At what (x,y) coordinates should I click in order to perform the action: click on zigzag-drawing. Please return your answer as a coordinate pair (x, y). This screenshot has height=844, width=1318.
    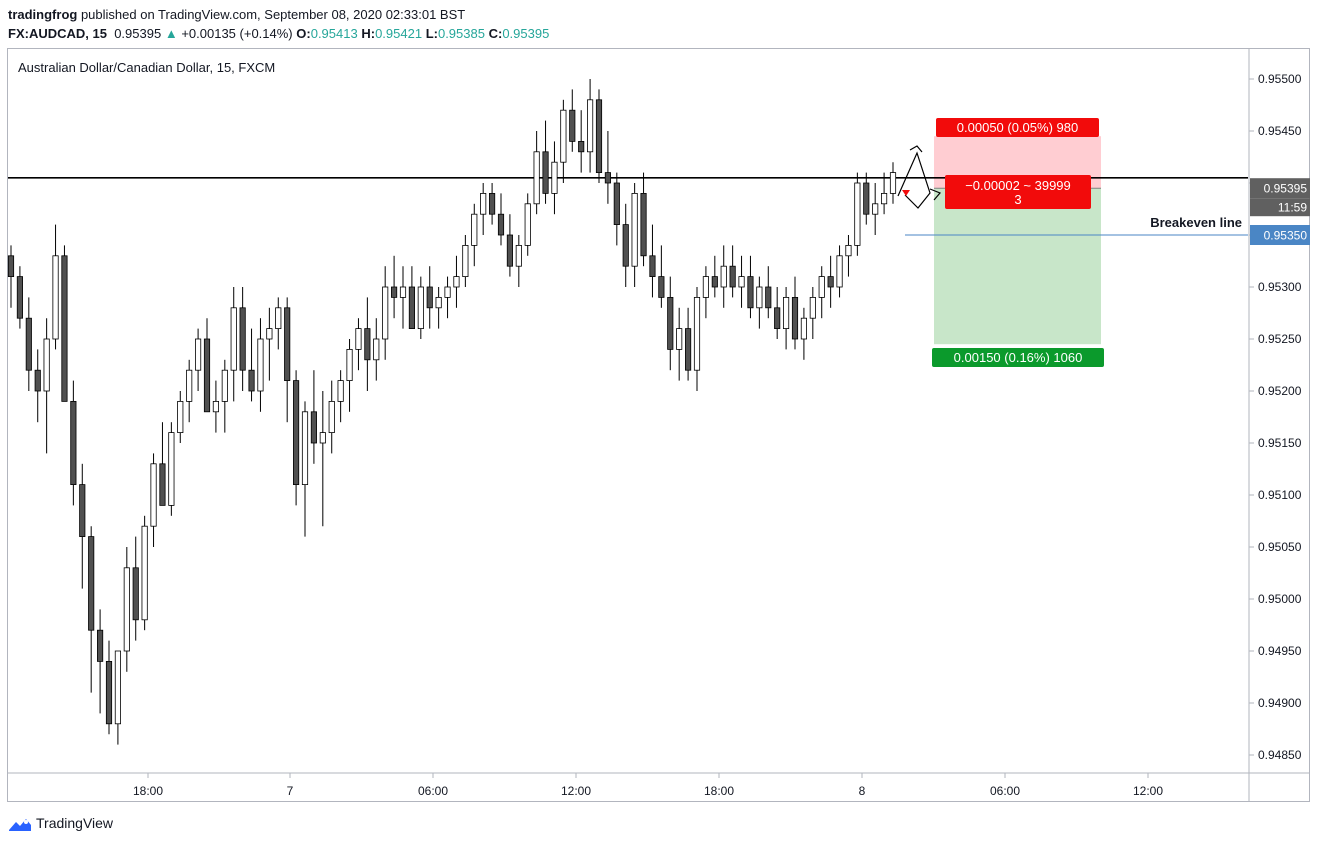
    Looking at the image, I should click on (914, 180).